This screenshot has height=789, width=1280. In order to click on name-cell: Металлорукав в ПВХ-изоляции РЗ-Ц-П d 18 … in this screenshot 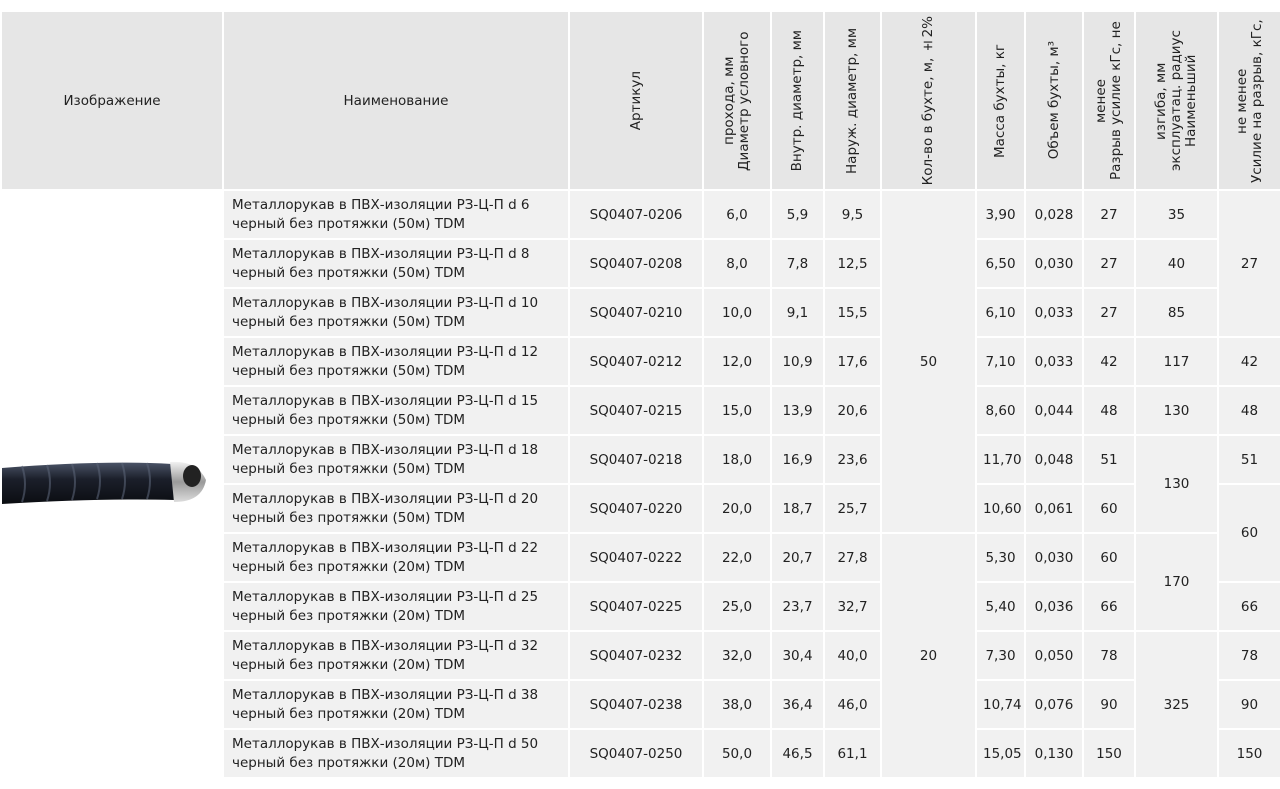, I will do `click(396, 459)`.